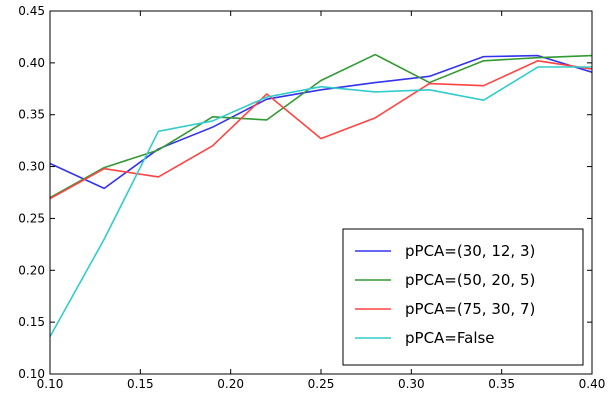 The width and height of the screenshot is (611, 402). Describe the element at coordinates (31, 11) in the screenshot. I see `y-tick-label: 0.45` at that location.